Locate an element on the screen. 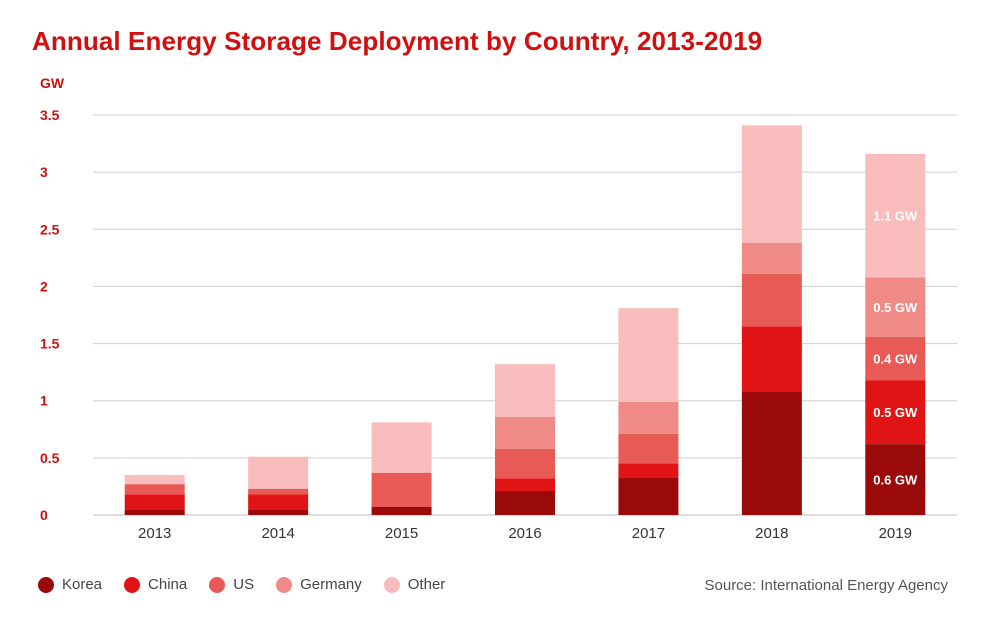 Image resolution: width=1000 pixels, height=624 pixels. bar-segment-china-2013 is located at coordinates (154, 502).